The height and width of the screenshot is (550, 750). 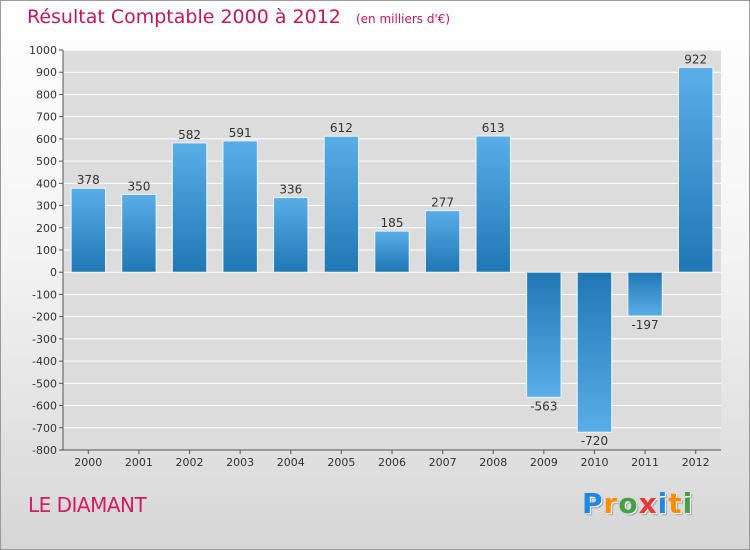 What do you see at coordinates (443, 462) in the screenshot?
I see `x-tick-label: 2007` at bounding box center [443, 462].